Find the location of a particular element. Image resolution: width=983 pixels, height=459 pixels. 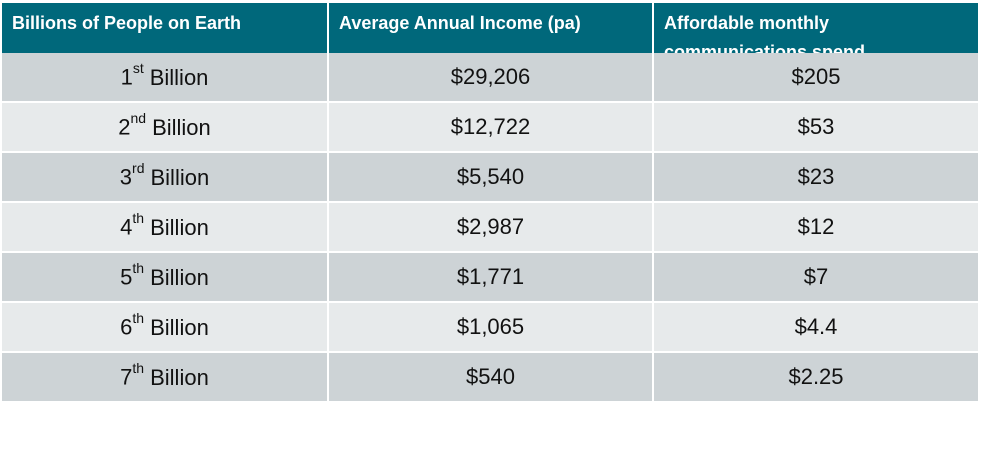

spend: $53 is located at coordinates (816, 126).